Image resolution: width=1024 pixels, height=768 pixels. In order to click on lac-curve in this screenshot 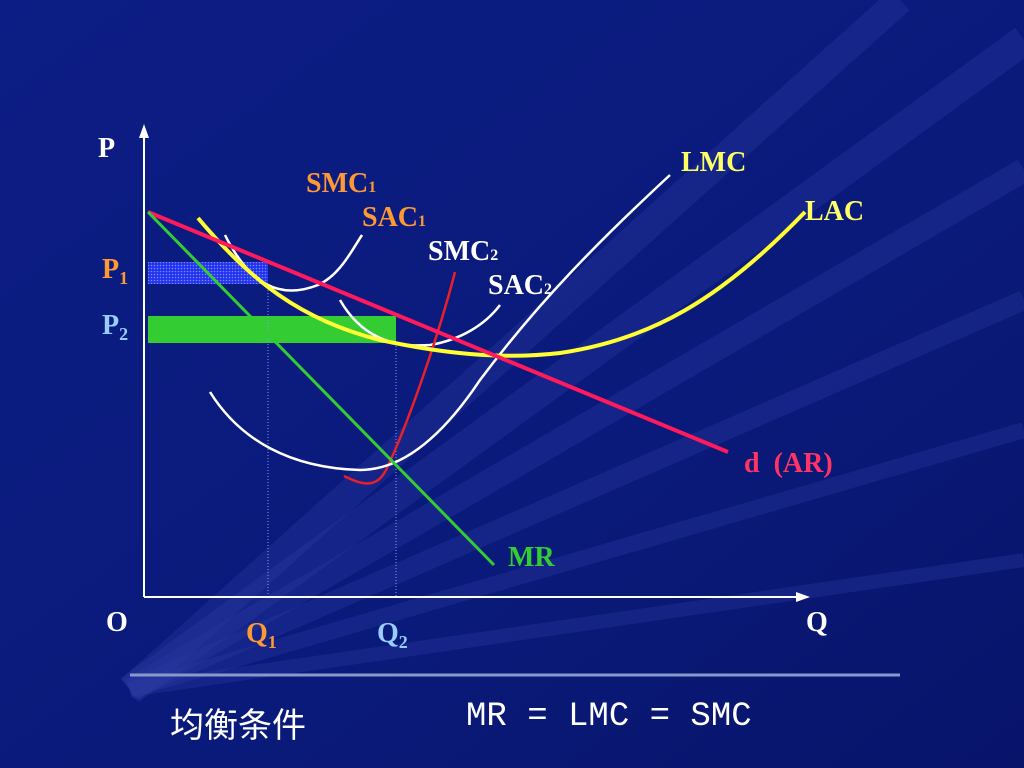, I will do `click(501, 284)`.